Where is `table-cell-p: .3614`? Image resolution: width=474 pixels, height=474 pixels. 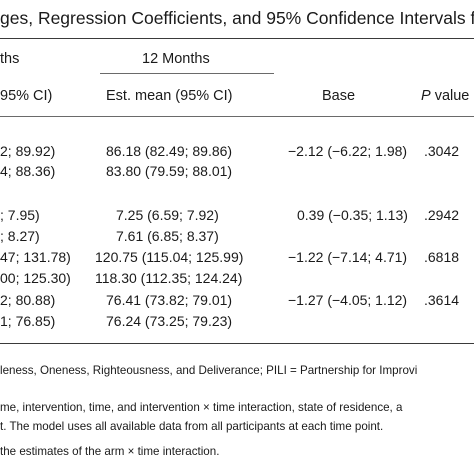 table-cell-p: .3614 is located at coordinates (442, 300).